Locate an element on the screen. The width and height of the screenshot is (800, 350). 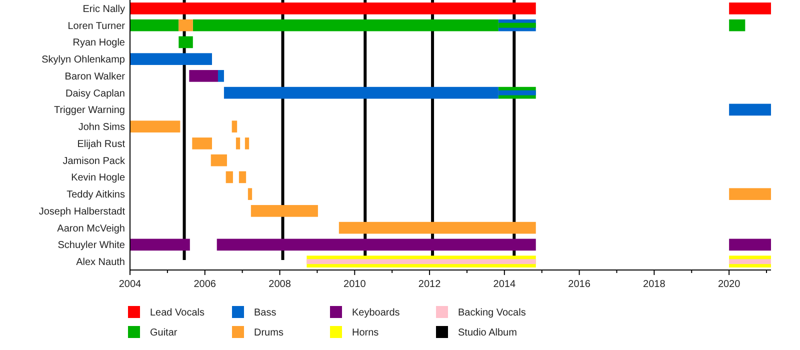
x-tick-label: 2010 is located at coordinates (355, 284).